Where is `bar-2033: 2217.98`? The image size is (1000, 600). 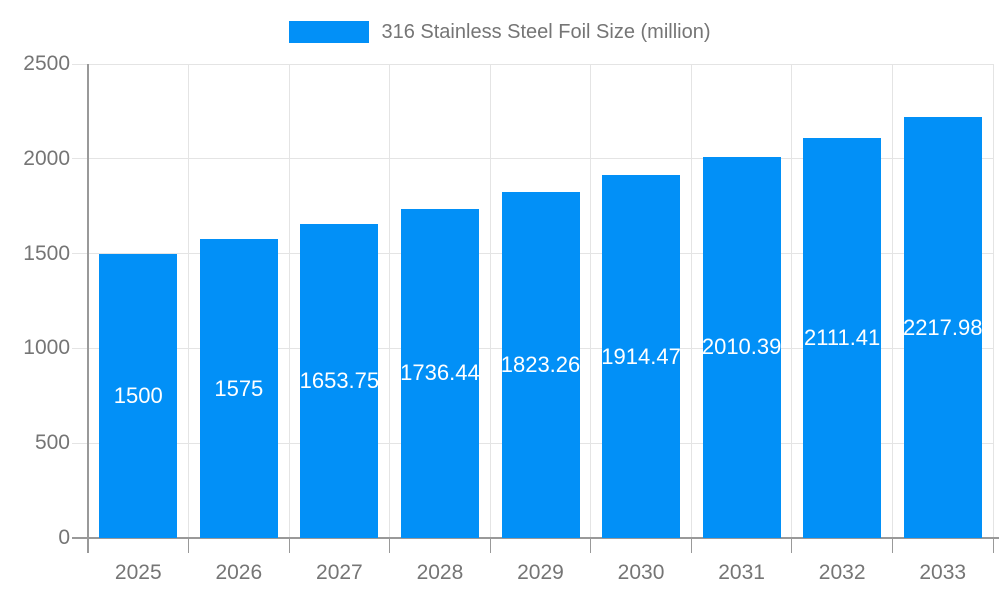 bar-2033: 2217.98 is located at coordinates (942, 327).